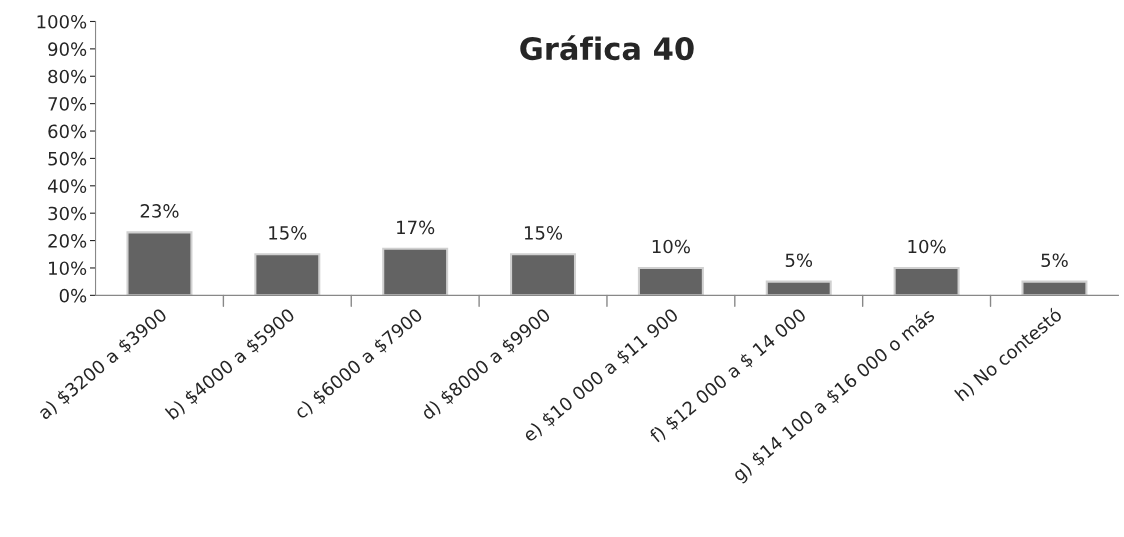 Image resolution: width=1124 pixels, height=537 pixels. What do you see at coordinates (67, 49) in the screenshot?
I see `y-tick-label: 90%` at bounding box center [67, 49].